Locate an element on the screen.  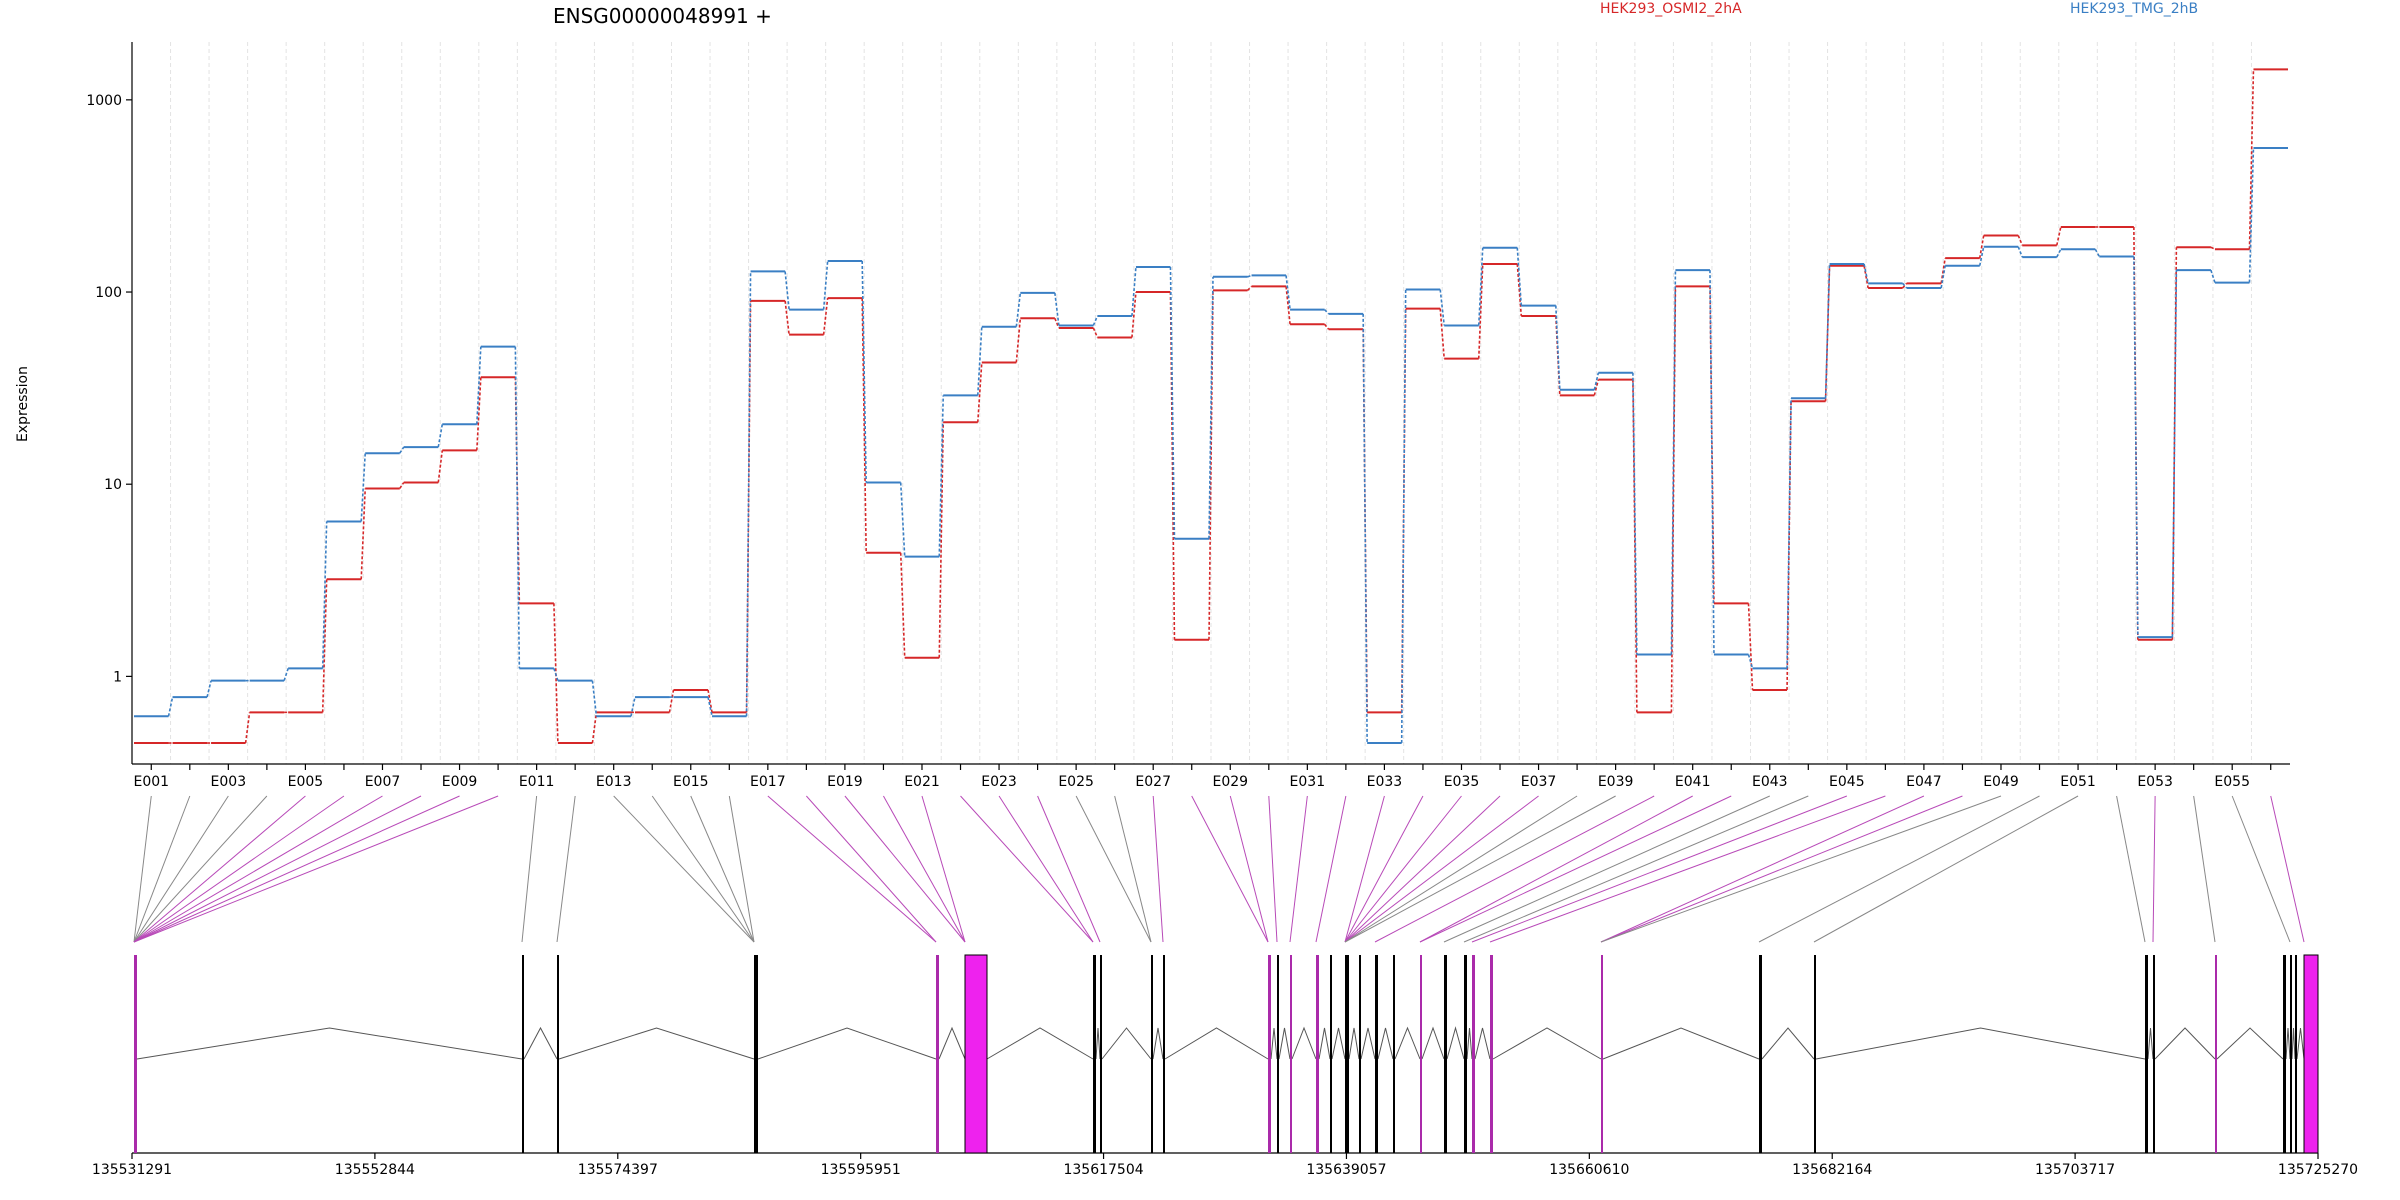
legend-series-1: HEK293_OSMI2_2hA is located at coordinates (1671, 9).